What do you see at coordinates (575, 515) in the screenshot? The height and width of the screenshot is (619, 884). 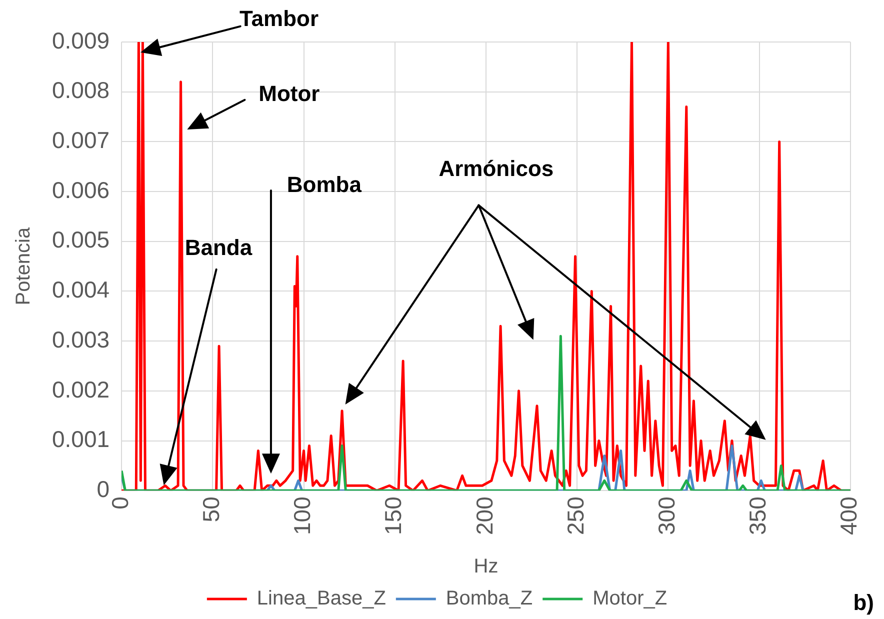 I see `x-tick-label: 250` at bounding box center [575, 515].